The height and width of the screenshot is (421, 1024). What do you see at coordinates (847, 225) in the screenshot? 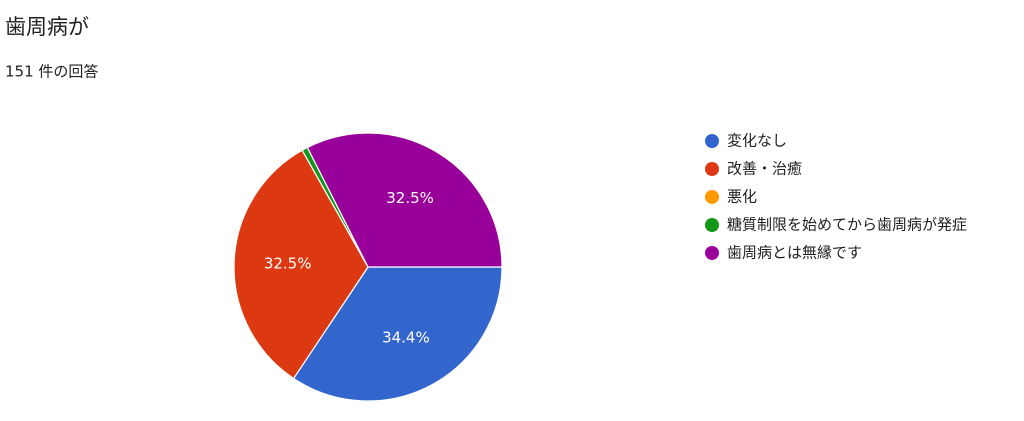
I see `legend-label: 糖質制限を始めてから歯周病が発症` at bounding box center [847, 225].